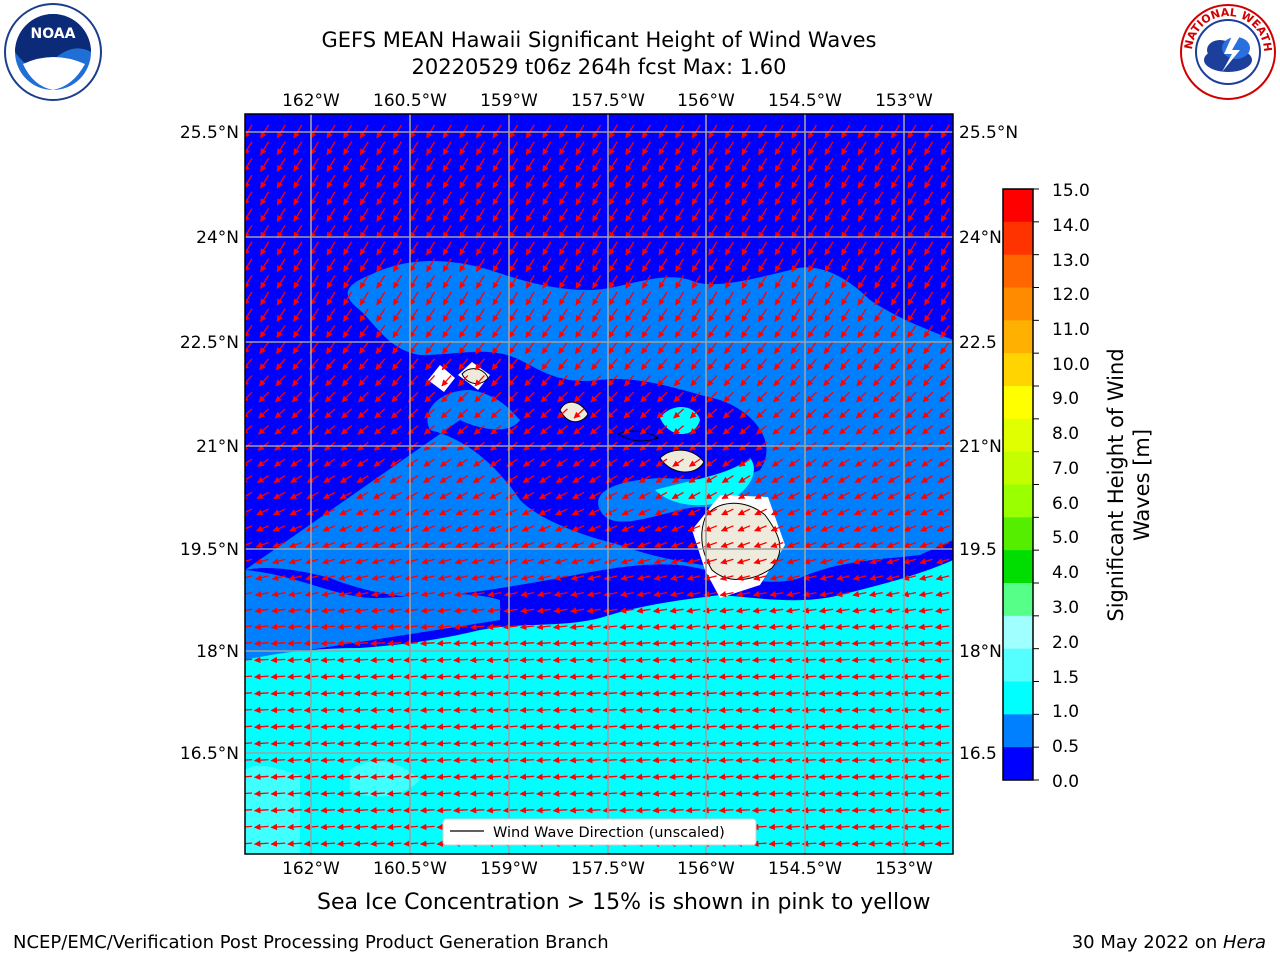 The width and height of the screenshot is (1280, 960). Describe the element at coordinates (1071, 295) in the screenshot. I see `colorbar-tick: 12.0` at that location.